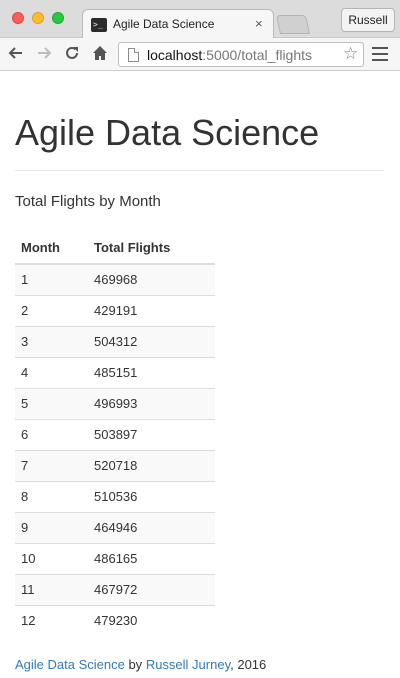  What do you see at coordinates (135, 664) in the screenshot?
I see `footer-by: by` at bounding box center [135, 664].